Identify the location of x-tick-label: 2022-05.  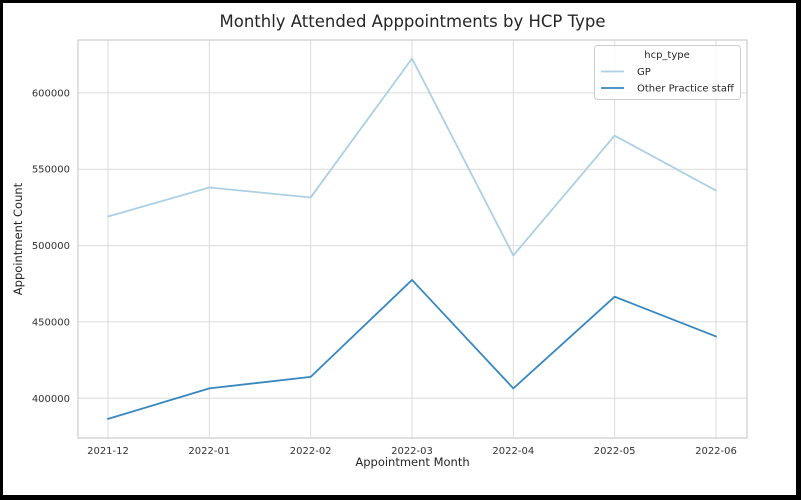
(615, 451).